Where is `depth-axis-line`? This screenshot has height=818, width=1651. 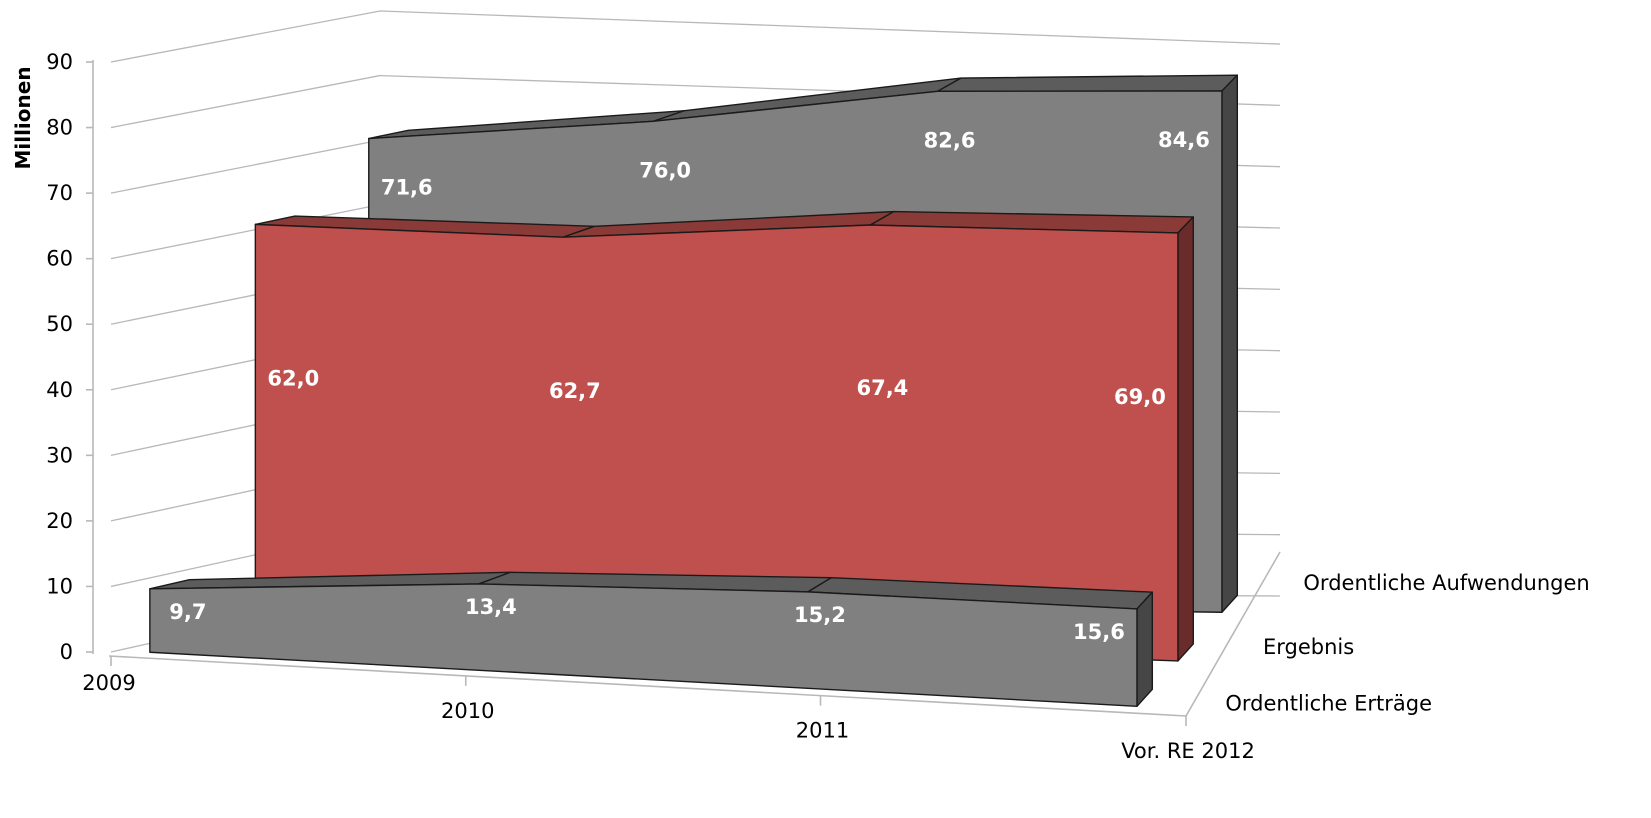 depth-axis-line is located at coordinates (1233, 634).